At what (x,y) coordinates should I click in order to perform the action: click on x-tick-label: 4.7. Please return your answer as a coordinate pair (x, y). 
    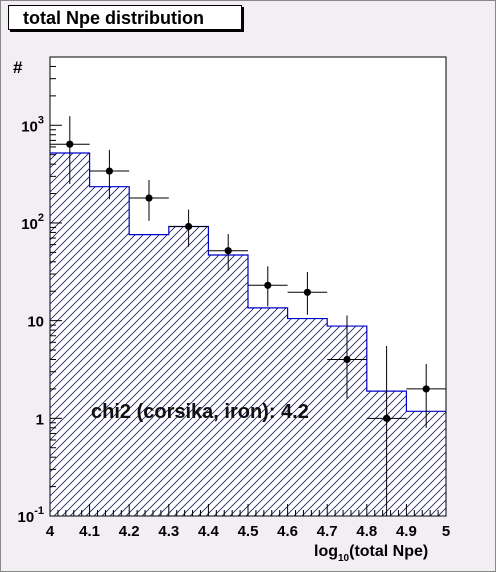
    Looking at the image, I should click on (327, 531).